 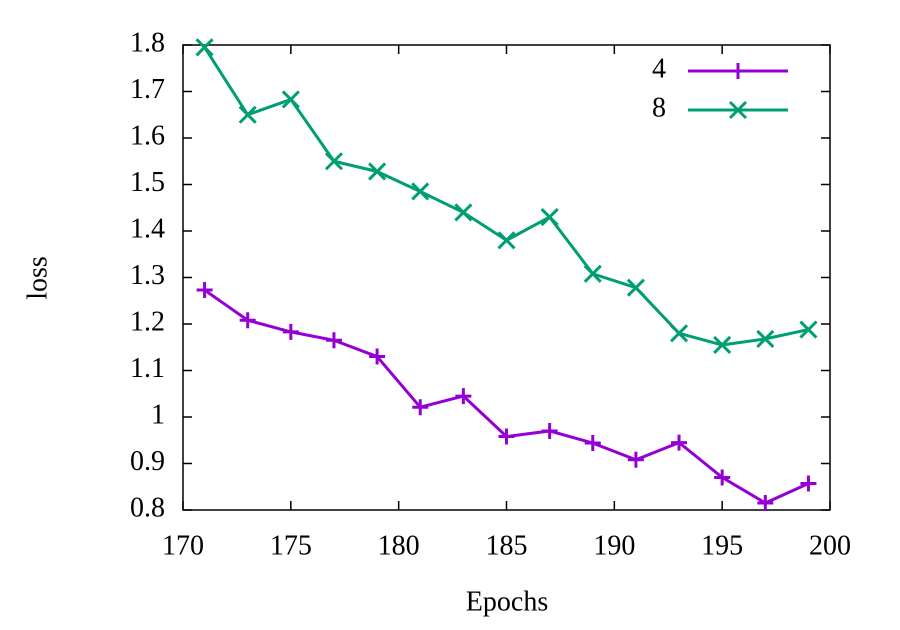 What do you see at coordinates (722, 545) in the screenshot?
I see `x-tick-label: 195` at bounding box center [722, 545].